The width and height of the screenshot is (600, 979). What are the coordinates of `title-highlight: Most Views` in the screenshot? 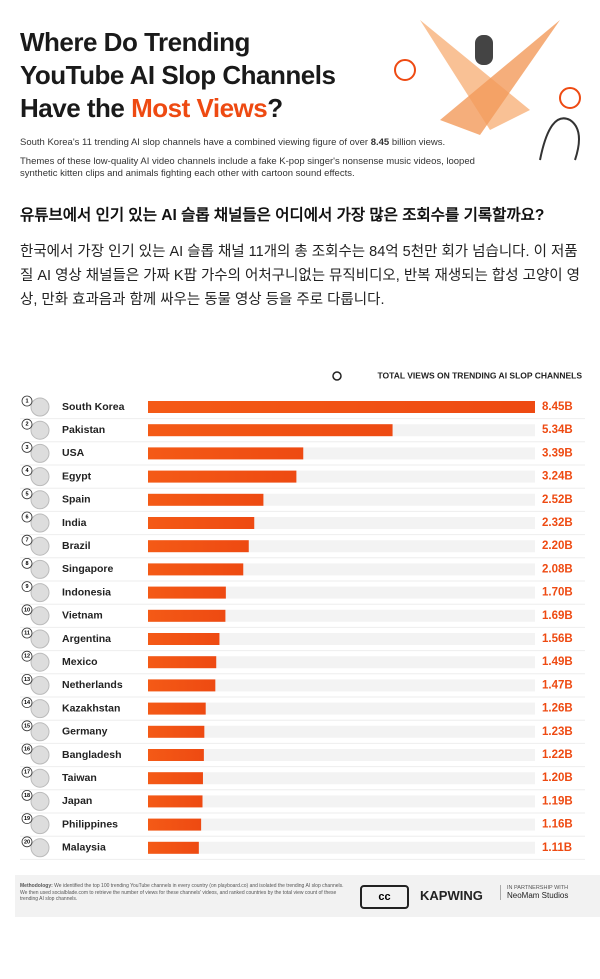 It's located at (199, 108).